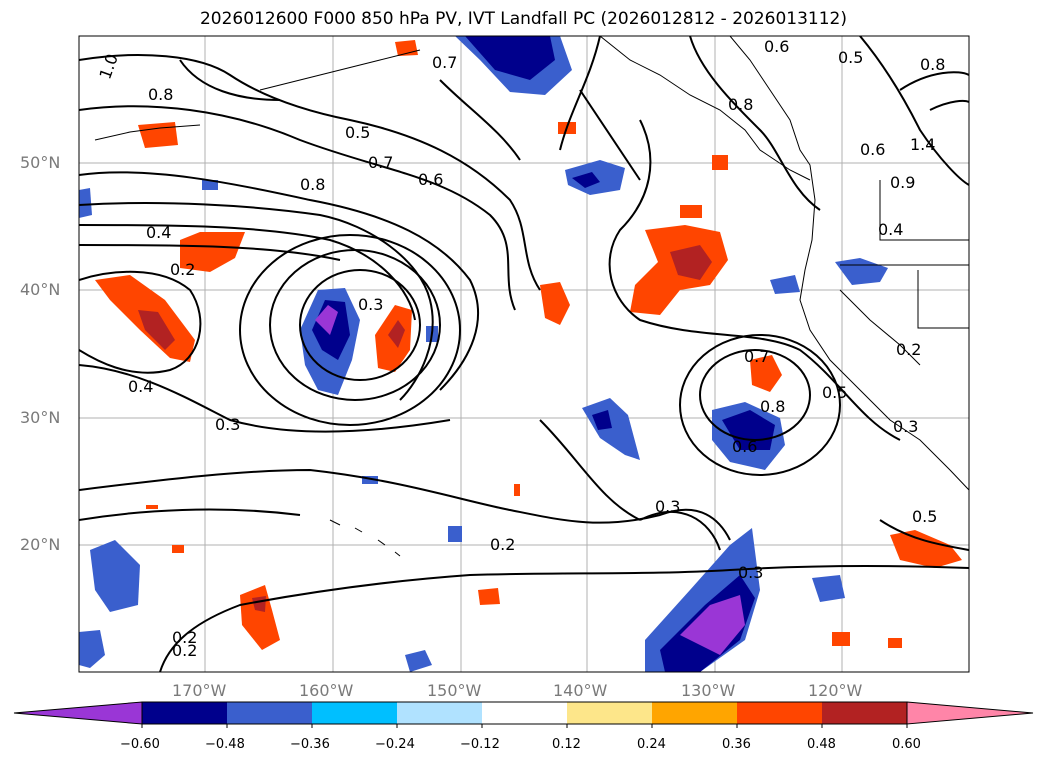  What do you see at coordinates (40, 162) in the screenshot?
I see `lat-label-50n: 50°N` at bounding box center [40, 162].